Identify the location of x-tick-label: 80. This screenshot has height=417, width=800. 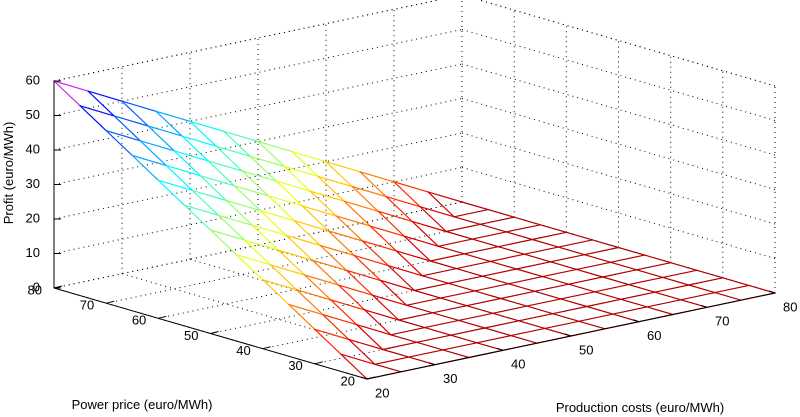
(790, 306).